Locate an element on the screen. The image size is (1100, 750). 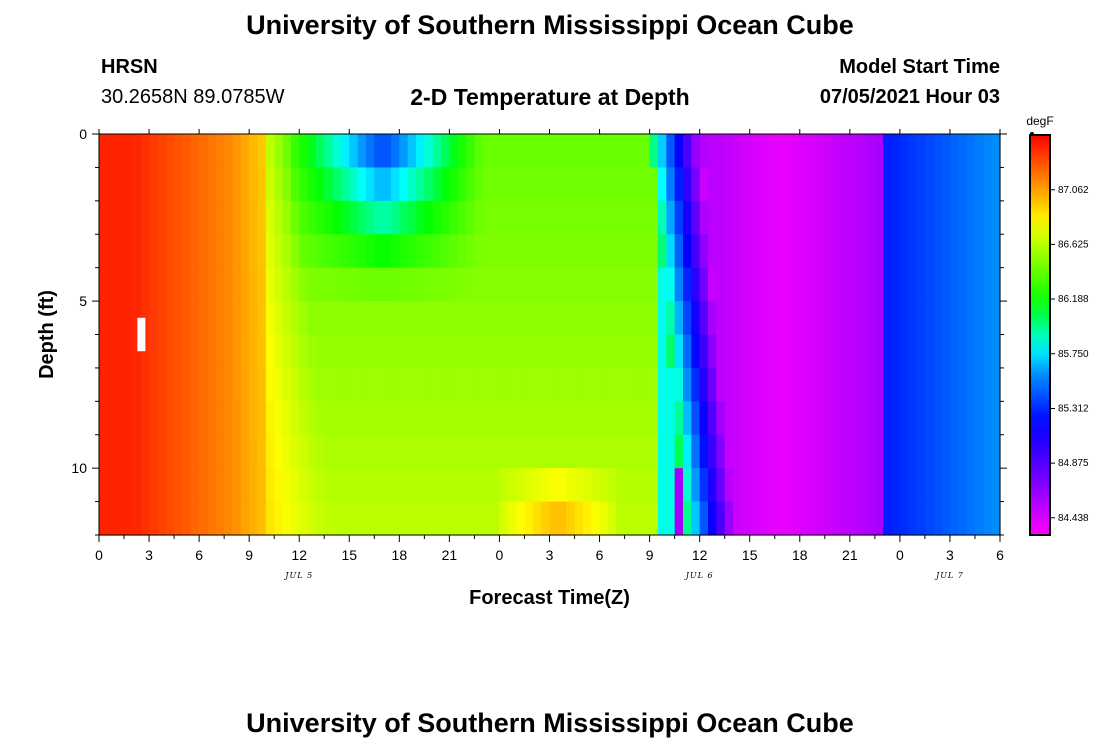
x-tick-label: 9 is located at coordinates (650, 555).